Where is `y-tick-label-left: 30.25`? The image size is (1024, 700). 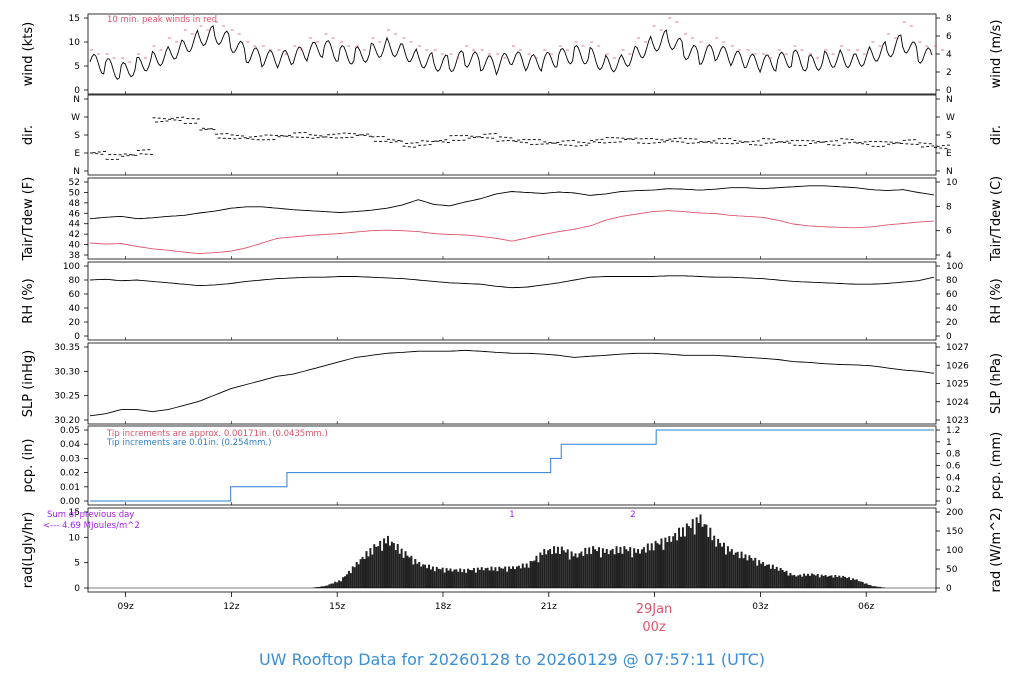
y-tick-label-left: 30.25 is located at coordinates (67, 397).